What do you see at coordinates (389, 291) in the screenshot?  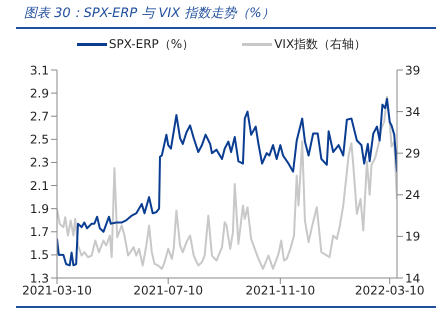 I see `x-tick-label: 2022-03-10` at bounding box center [389, 291].